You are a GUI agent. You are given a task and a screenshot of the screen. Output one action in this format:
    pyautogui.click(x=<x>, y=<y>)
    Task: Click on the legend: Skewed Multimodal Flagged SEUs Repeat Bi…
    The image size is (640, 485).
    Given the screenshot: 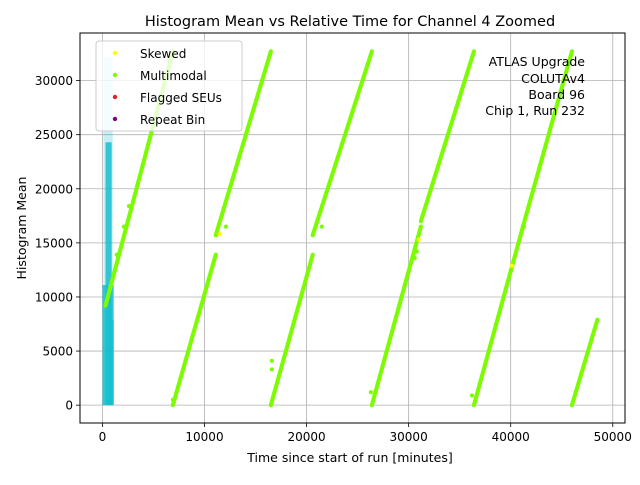 What is the action you would take?
    pyautogui.click(x=169, y=86)
    